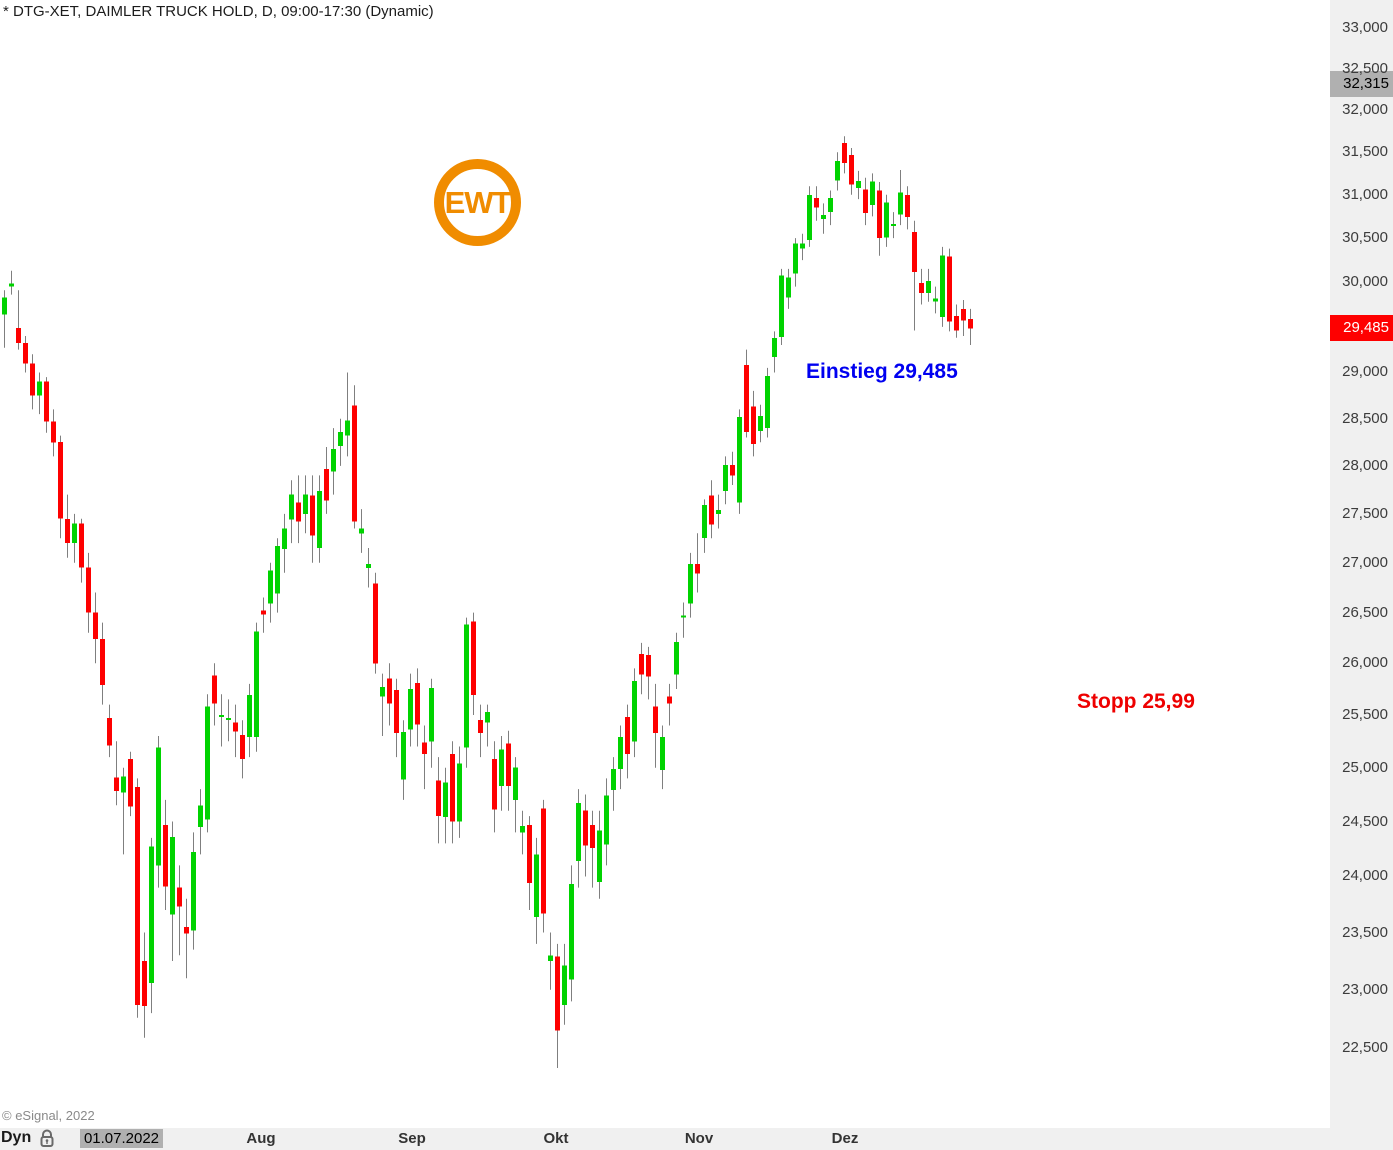  Describe the element at coordinates (1365, 767) in the screenshot. I see `axis-tick-label: 25,000` at that location.